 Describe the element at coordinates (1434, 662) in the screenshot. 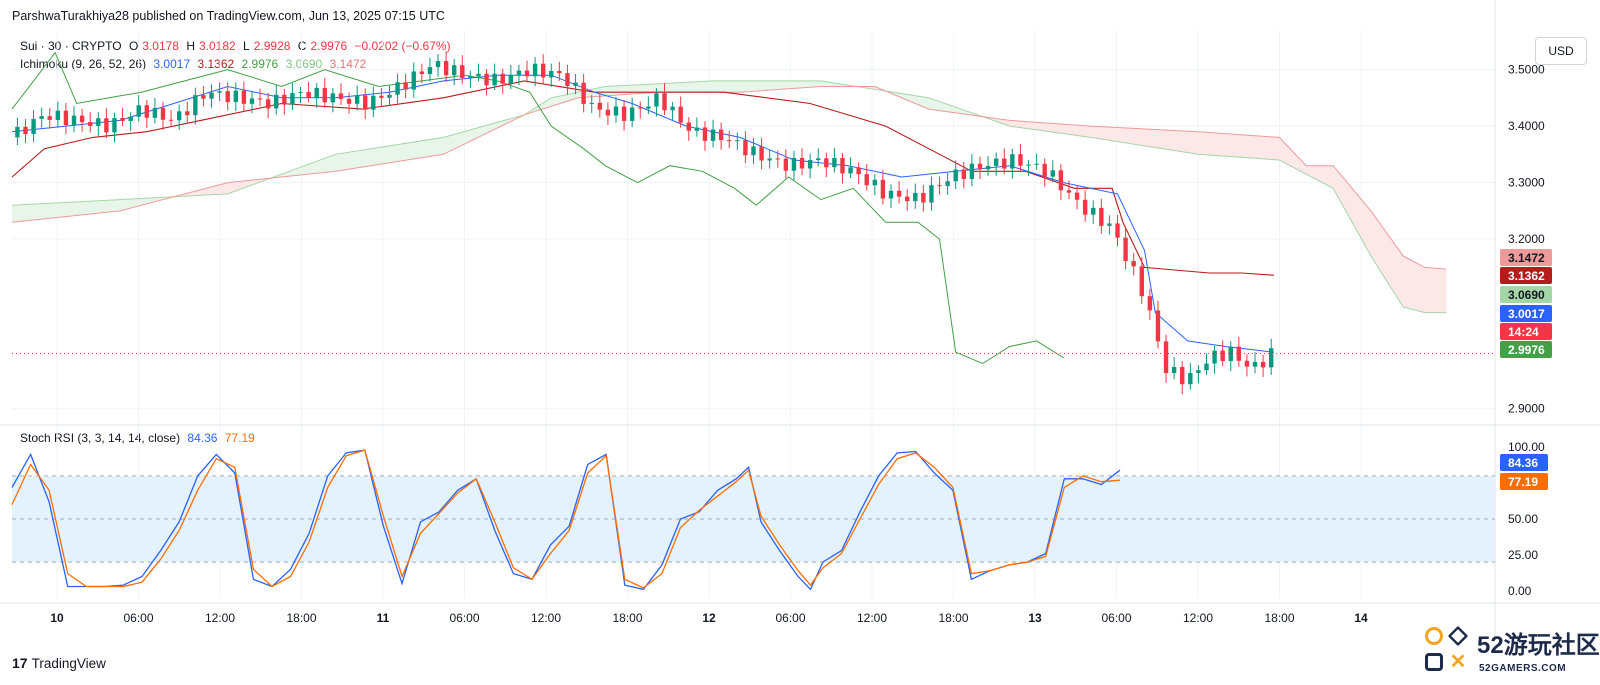

I see `watermark-square-icon` at that location.